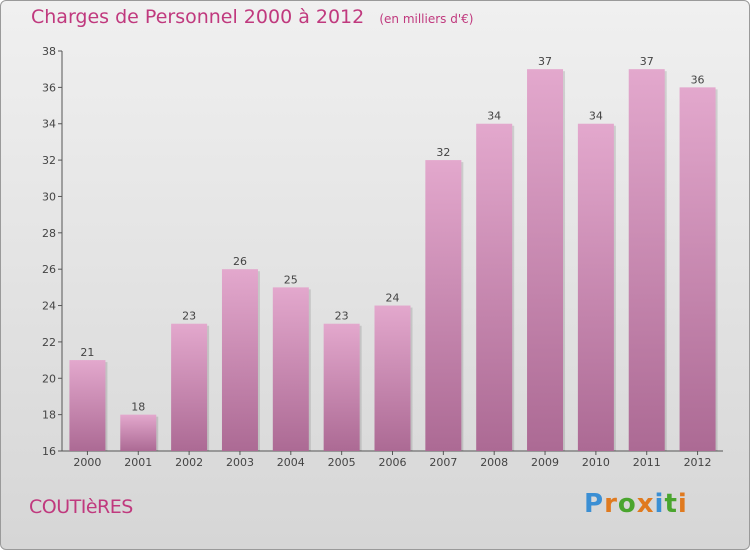 This screenshot has height=550, width=750. Describe the element at coordinates (198, 17) in the screenshot. I see `chart-title: Charges de Personnel 2000 à 2012` at that location.